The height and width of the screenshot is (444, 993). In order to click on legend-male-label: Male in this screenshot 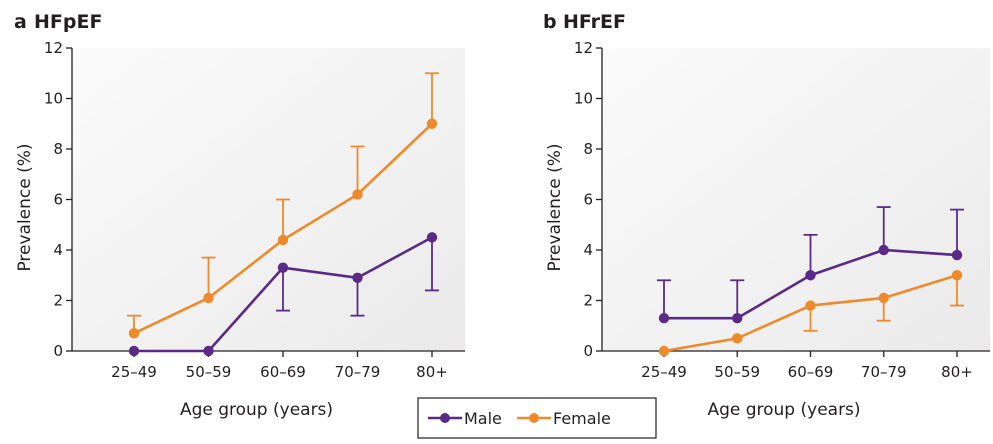, I will do `click(483, 418)`.